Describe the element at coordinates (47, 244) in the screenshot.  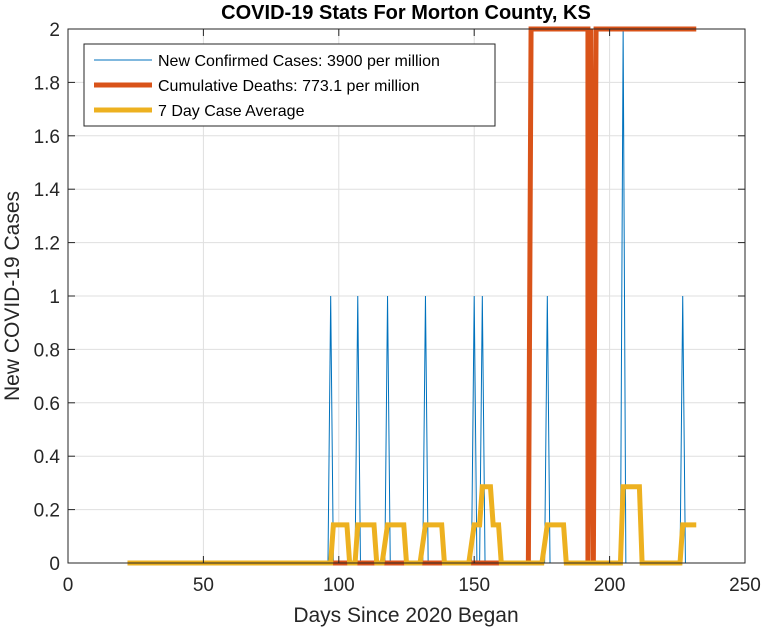
I see `y-tick-label: 1.2` at that location.